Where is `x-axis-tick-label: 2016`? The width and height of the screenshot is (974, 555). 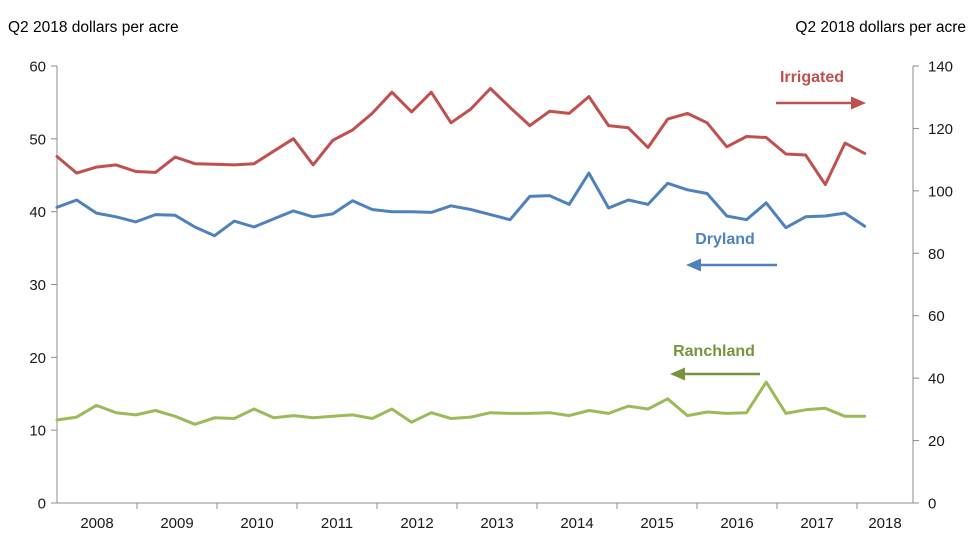
x-axis-tick-label: 2016 is located at coordinates (736, 523).